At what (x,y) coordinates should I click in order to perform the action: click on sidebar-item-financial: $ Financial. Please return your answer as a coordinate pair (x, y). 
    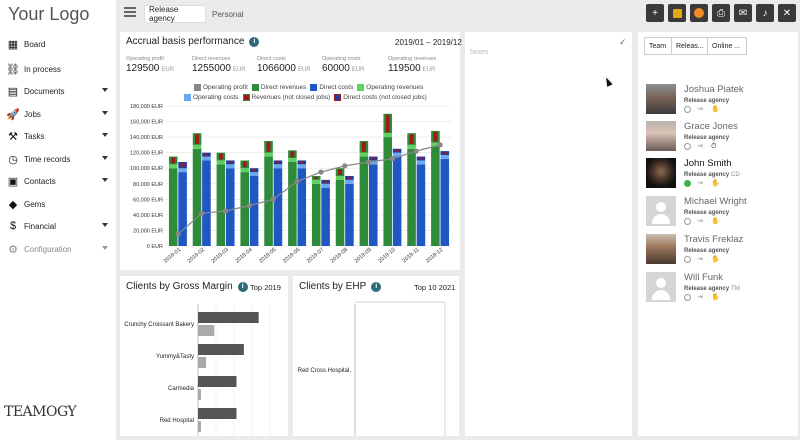
    Looking at the image, I should click on (58, 226).